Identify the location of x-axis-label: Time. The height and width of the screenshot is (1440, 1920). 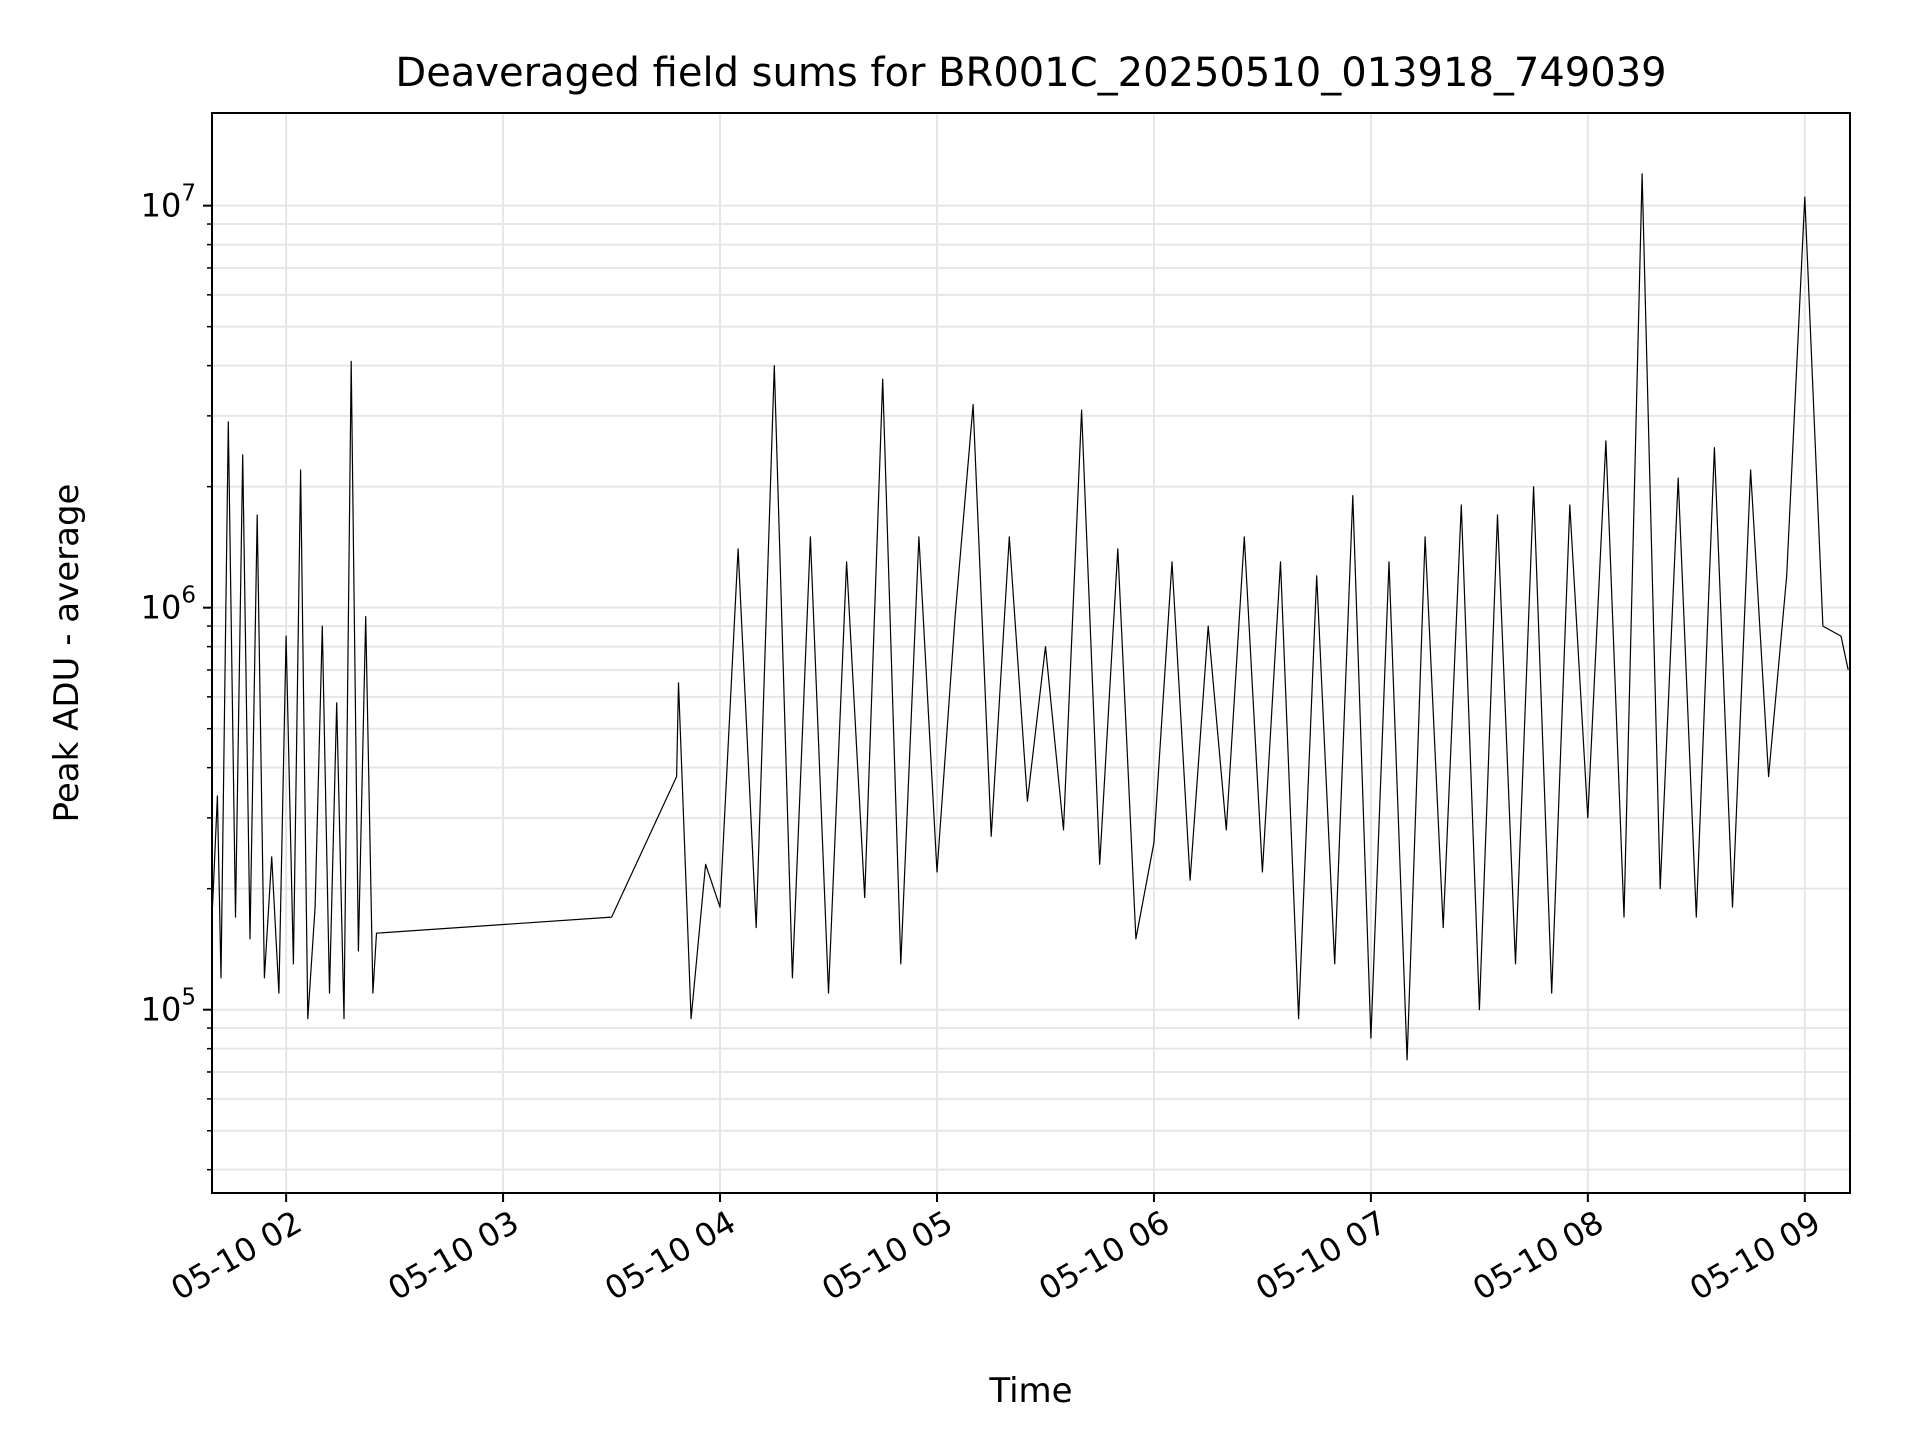
(1030, 1391).